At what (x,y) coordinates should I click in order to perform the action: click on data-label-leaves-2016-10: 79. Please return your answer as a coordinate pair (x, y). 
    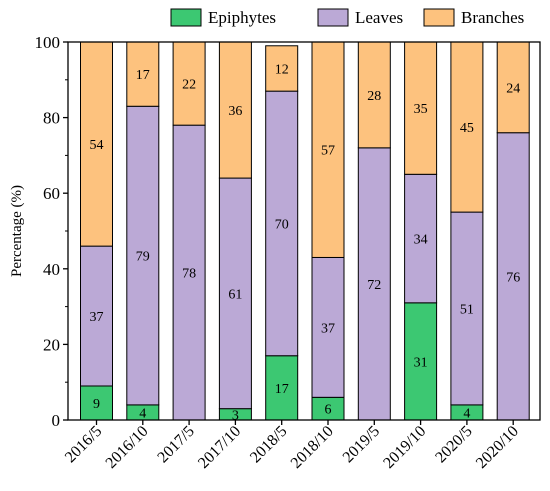
    Looking at the image, I should click on (143, 257).